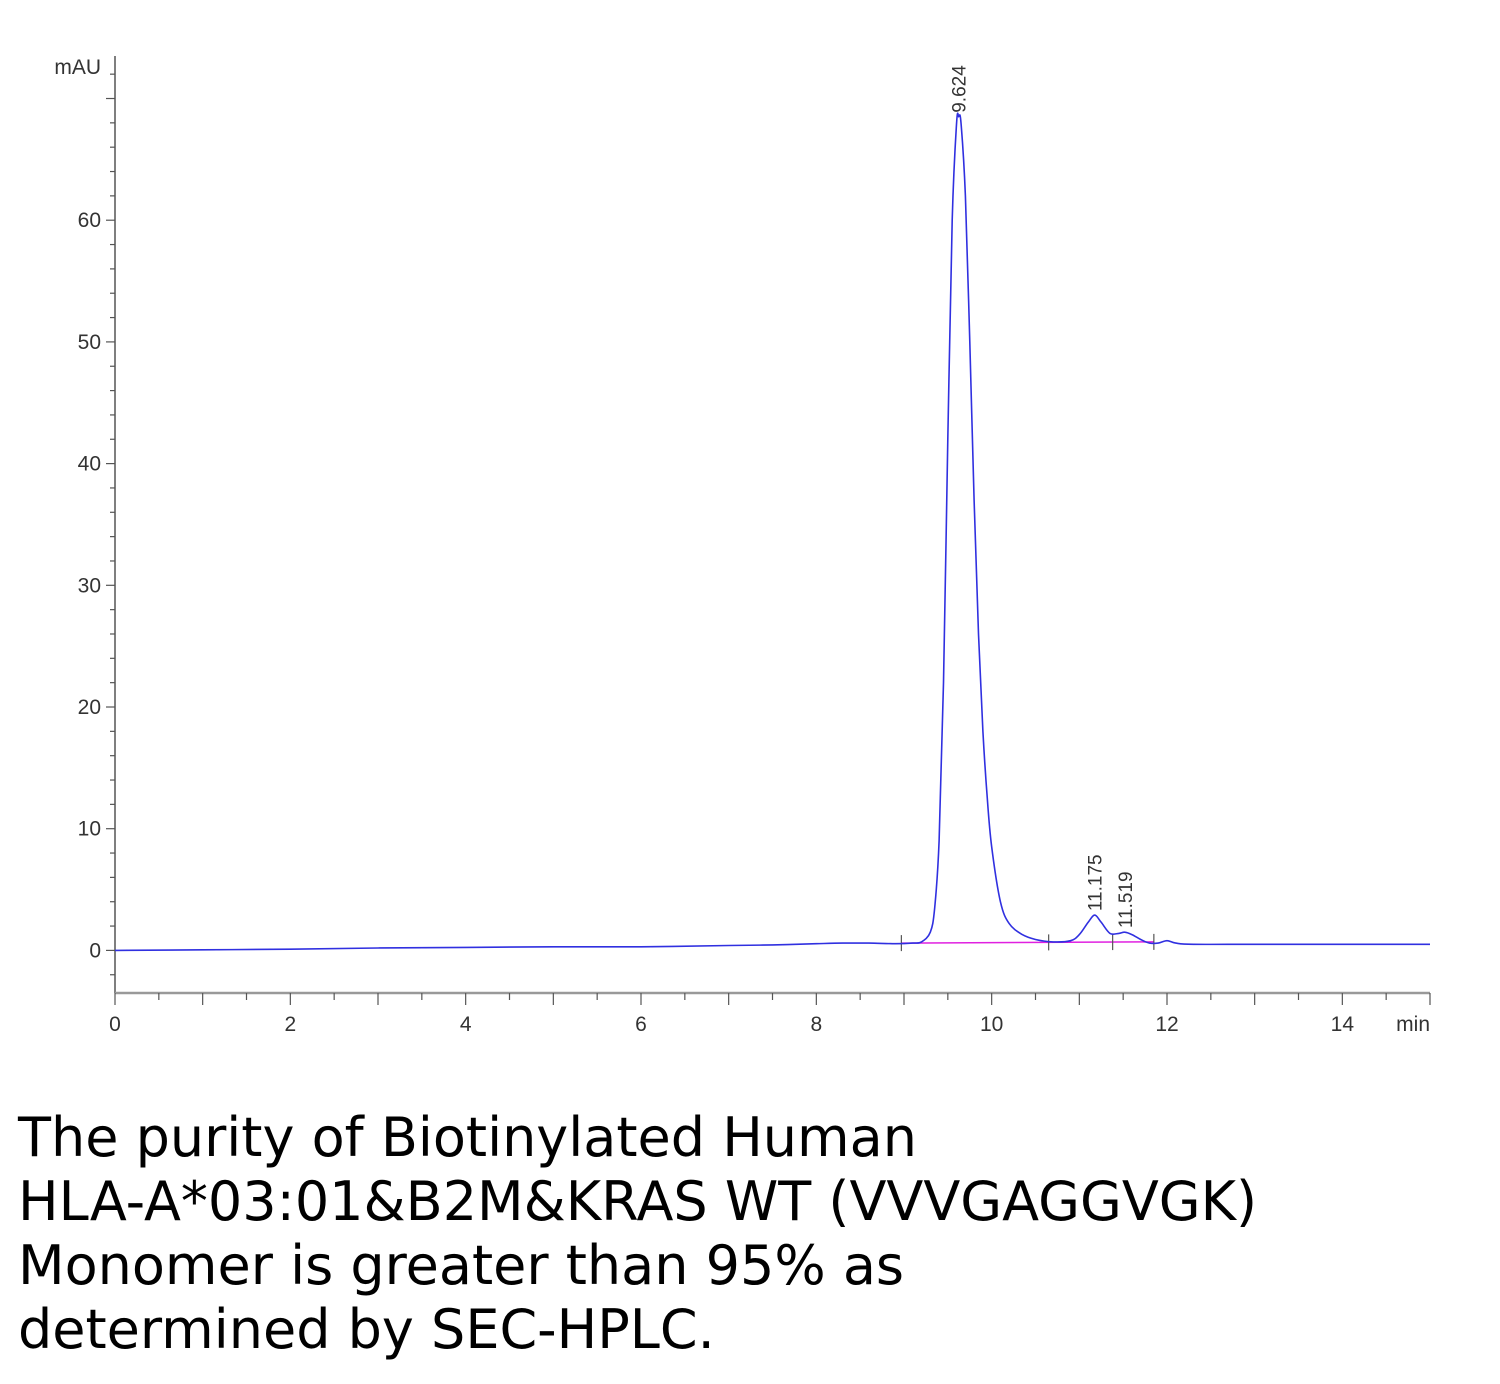 Image resolution: width=1500 pixels, height=1384 pixels. I want to click on peak-label-2: 11.175, so click(1096, 882).